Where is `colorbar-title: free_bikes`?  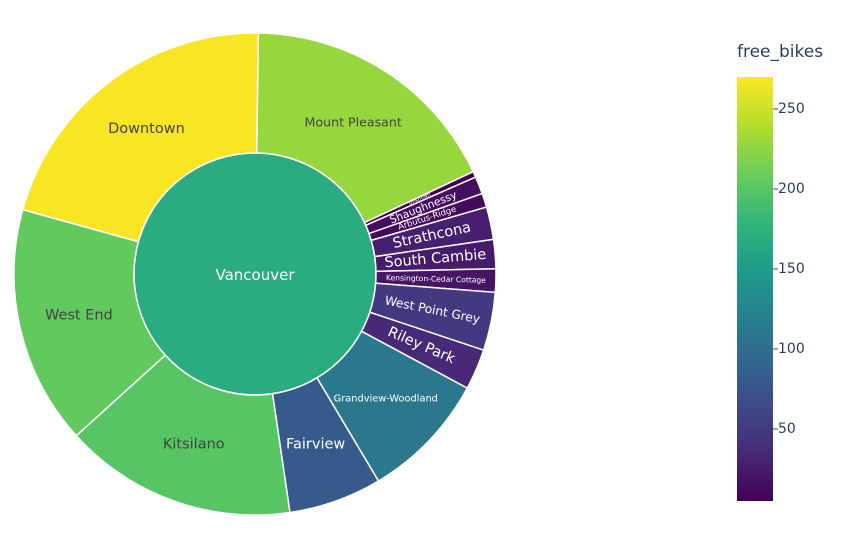 colorbar-title: free_bikes is located at coordinates (780, 52).